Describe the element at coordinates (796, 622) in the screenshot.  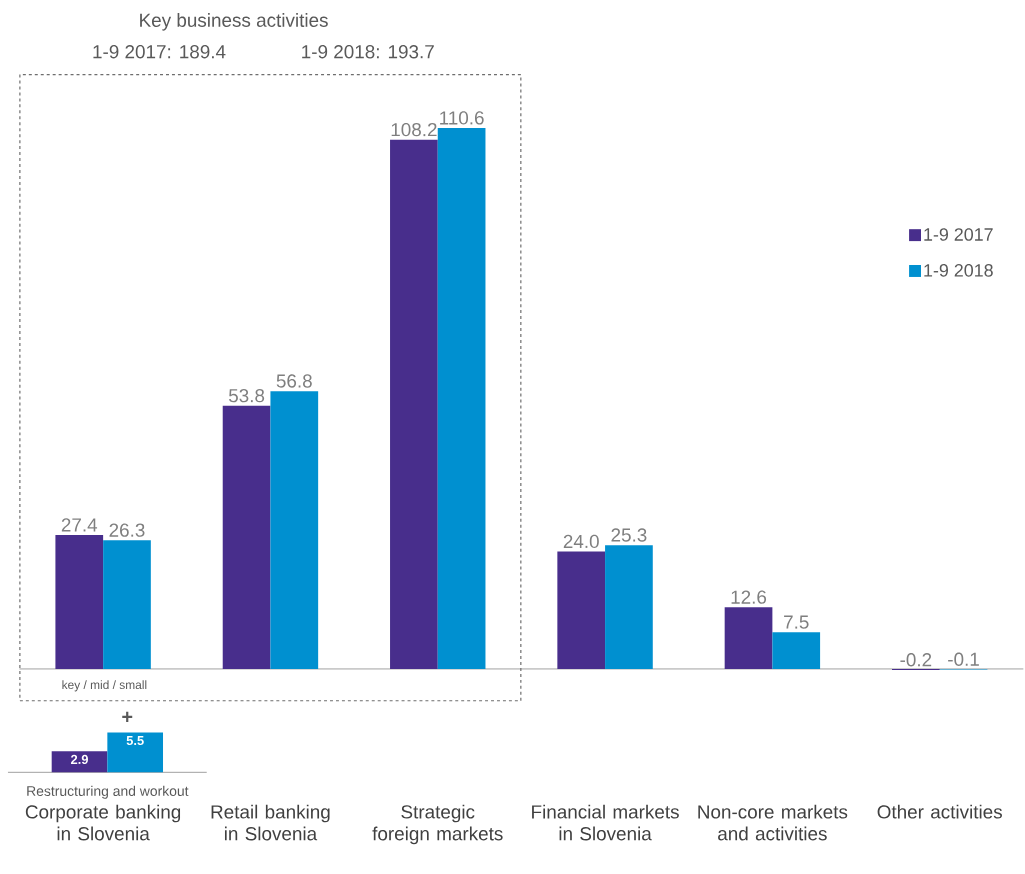
I see `data-label: 7.5` at that location.